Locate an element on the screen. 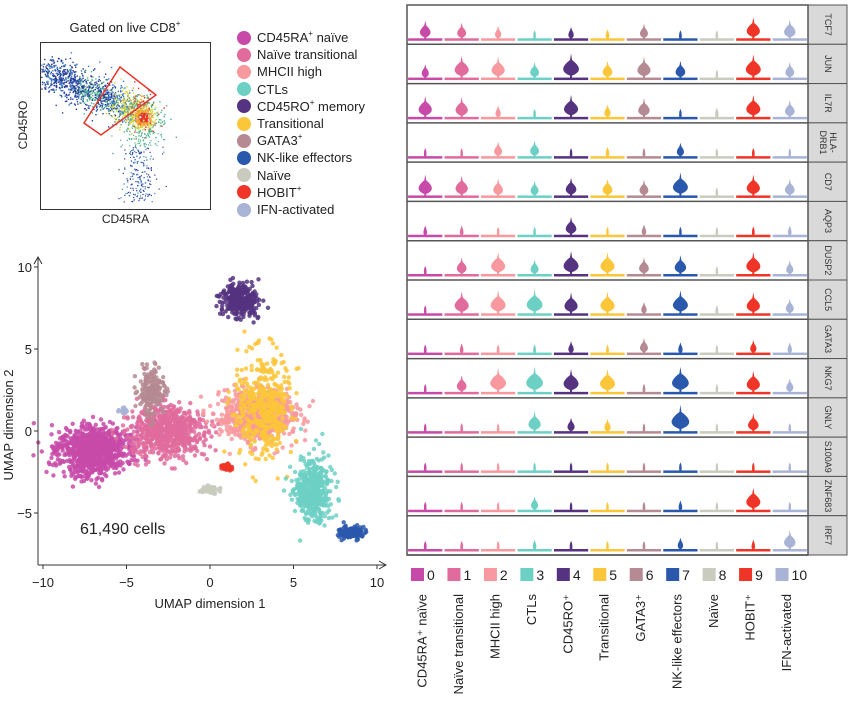 The width and height of the screenshot is (852, 709). legend-label: NK-like effectors is located at coordinates (305, 158).